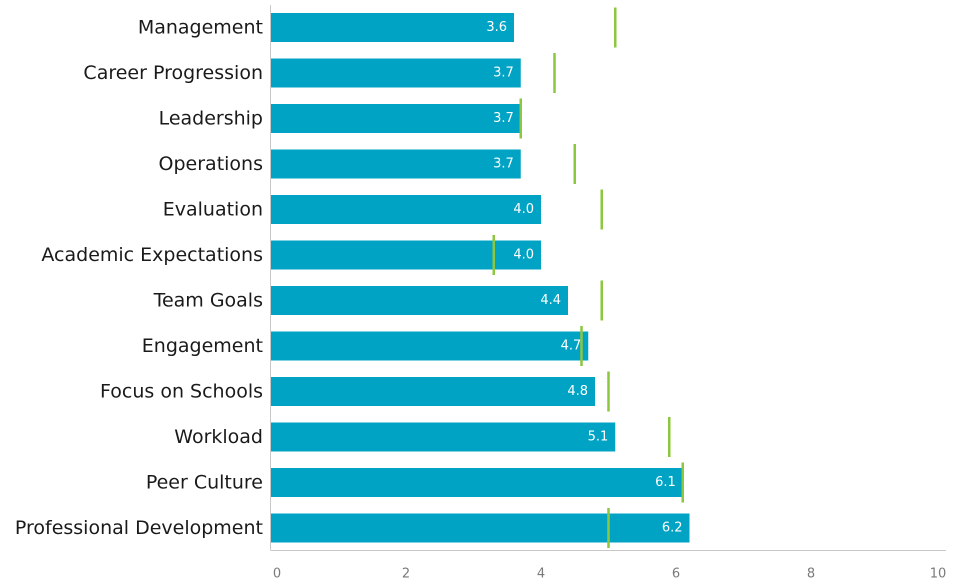 This screenshot has width=962, height=584. I want to click on value-label-10: 6.1, so click(665, 482).